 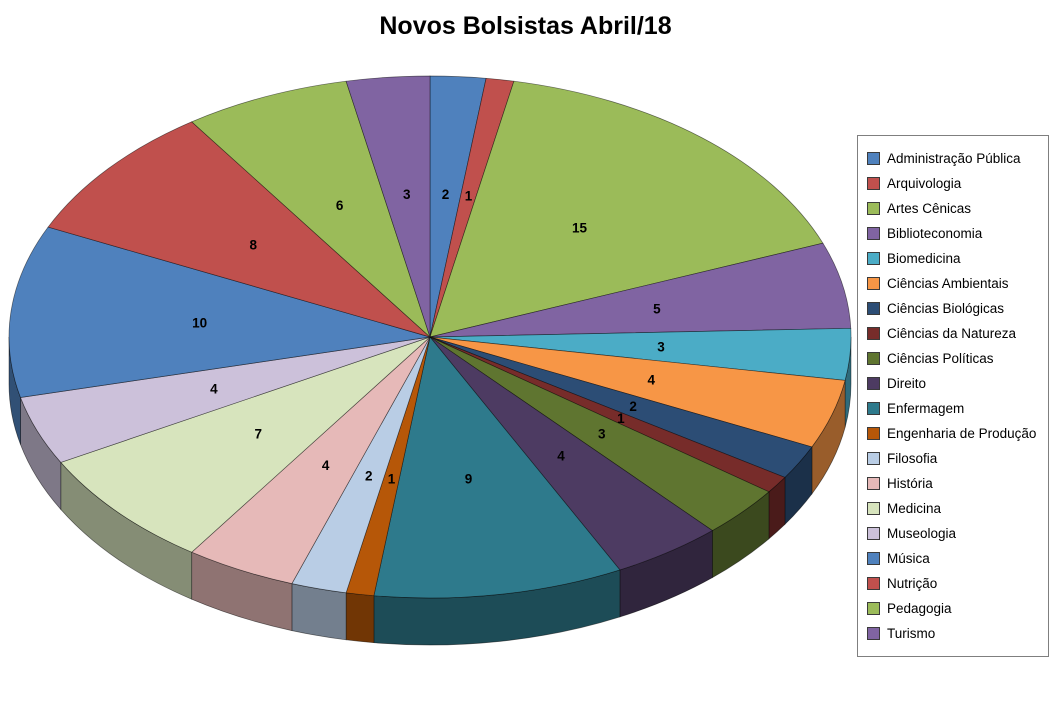 What do you see at coordinates (912, 458) in the screenshot?
I see `legend-label: Filosofia` at bounding box center [912, 458].